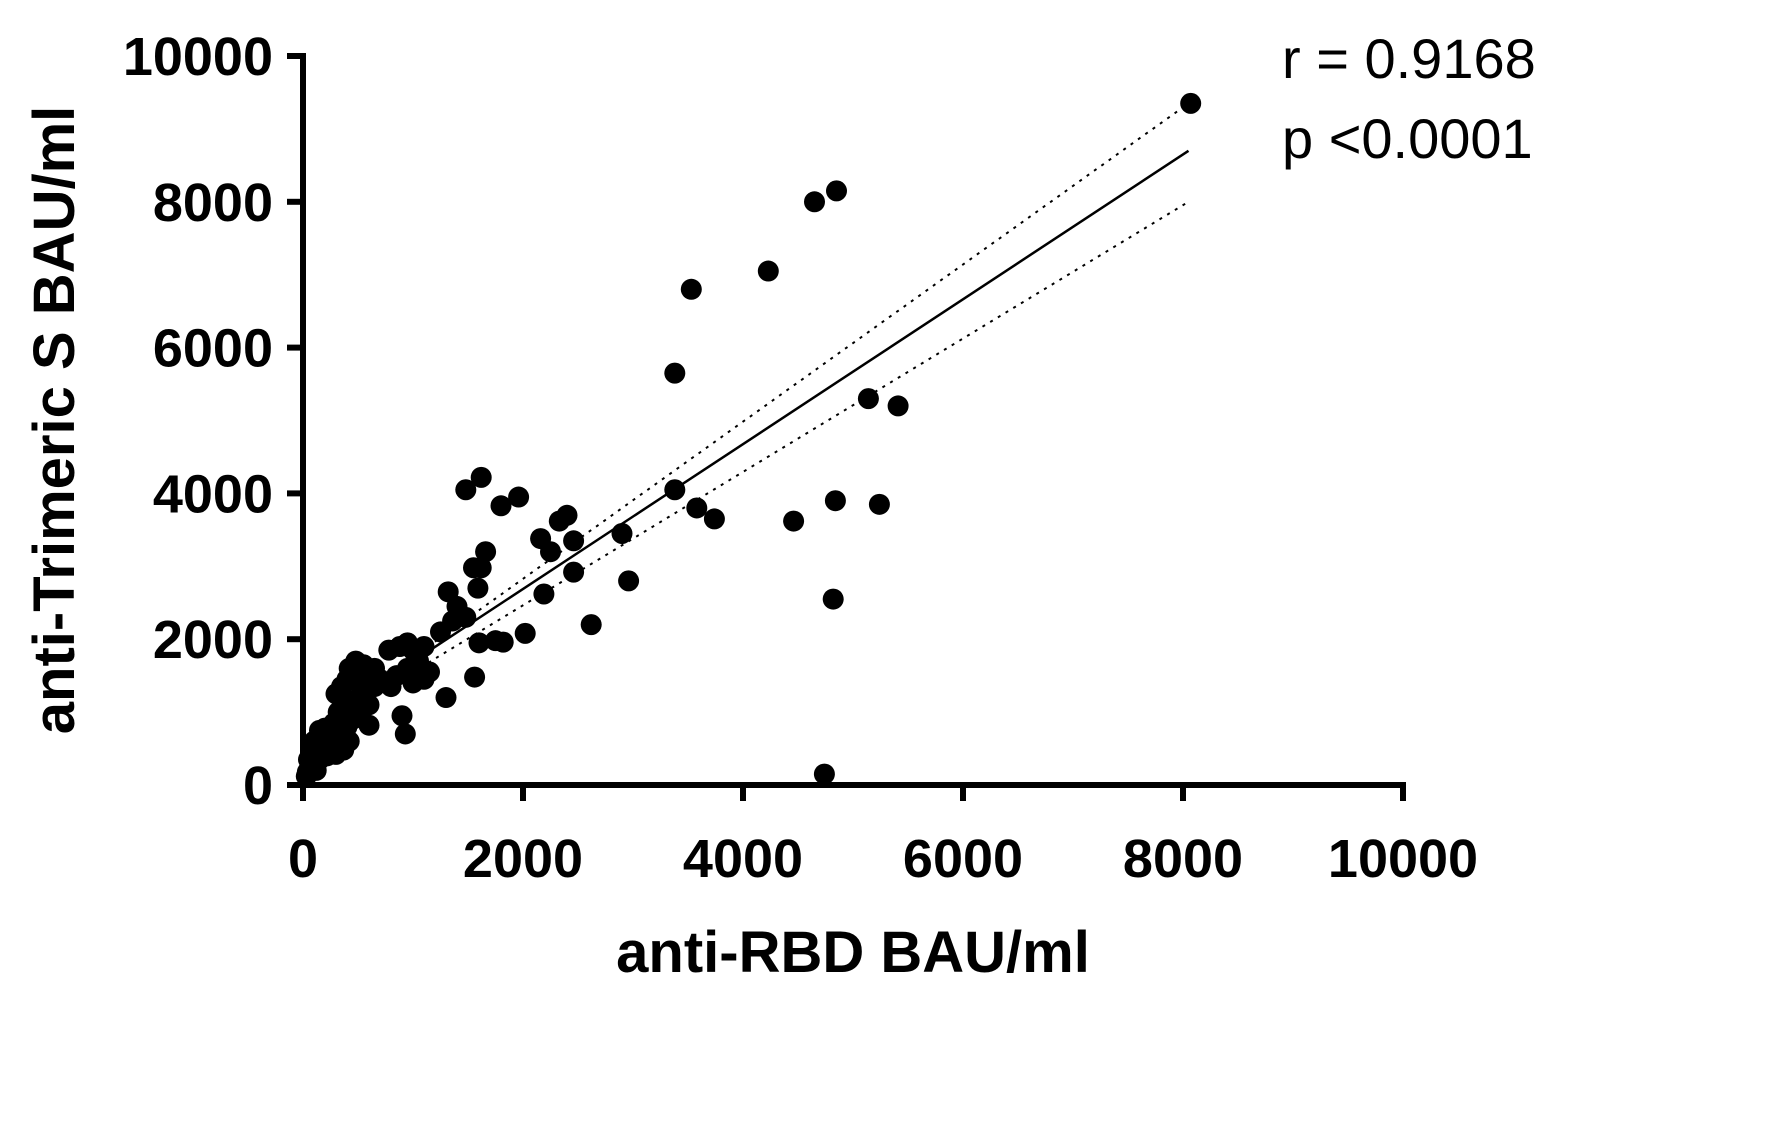 Image resolution: width=1776 pixels, height=1127 pixels. Describe the element at coordinates (1403, 859) in the screenshot. I see `x-tick-label-5: 10000` at that location.